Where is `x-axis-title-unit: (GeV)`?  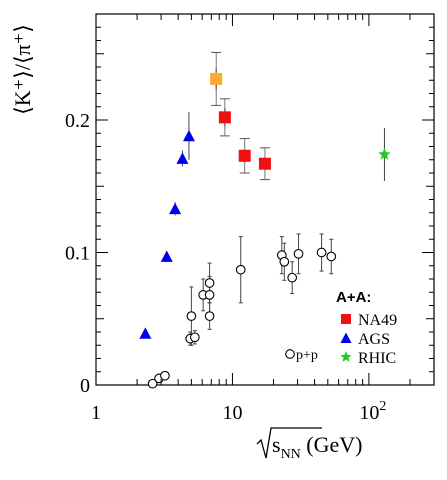
x-axis-title-unit: (GeV) is located at coordinates (332, 444).